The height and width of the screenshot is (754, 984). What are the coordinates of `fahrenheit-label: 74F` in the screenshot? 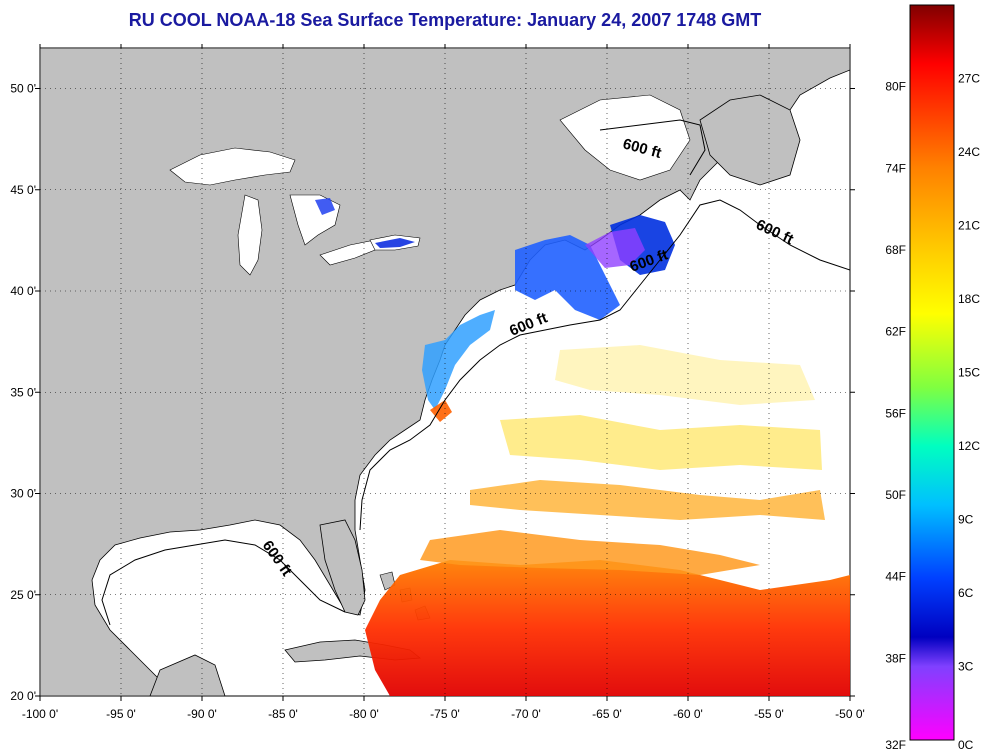 It's located at (895, 168).